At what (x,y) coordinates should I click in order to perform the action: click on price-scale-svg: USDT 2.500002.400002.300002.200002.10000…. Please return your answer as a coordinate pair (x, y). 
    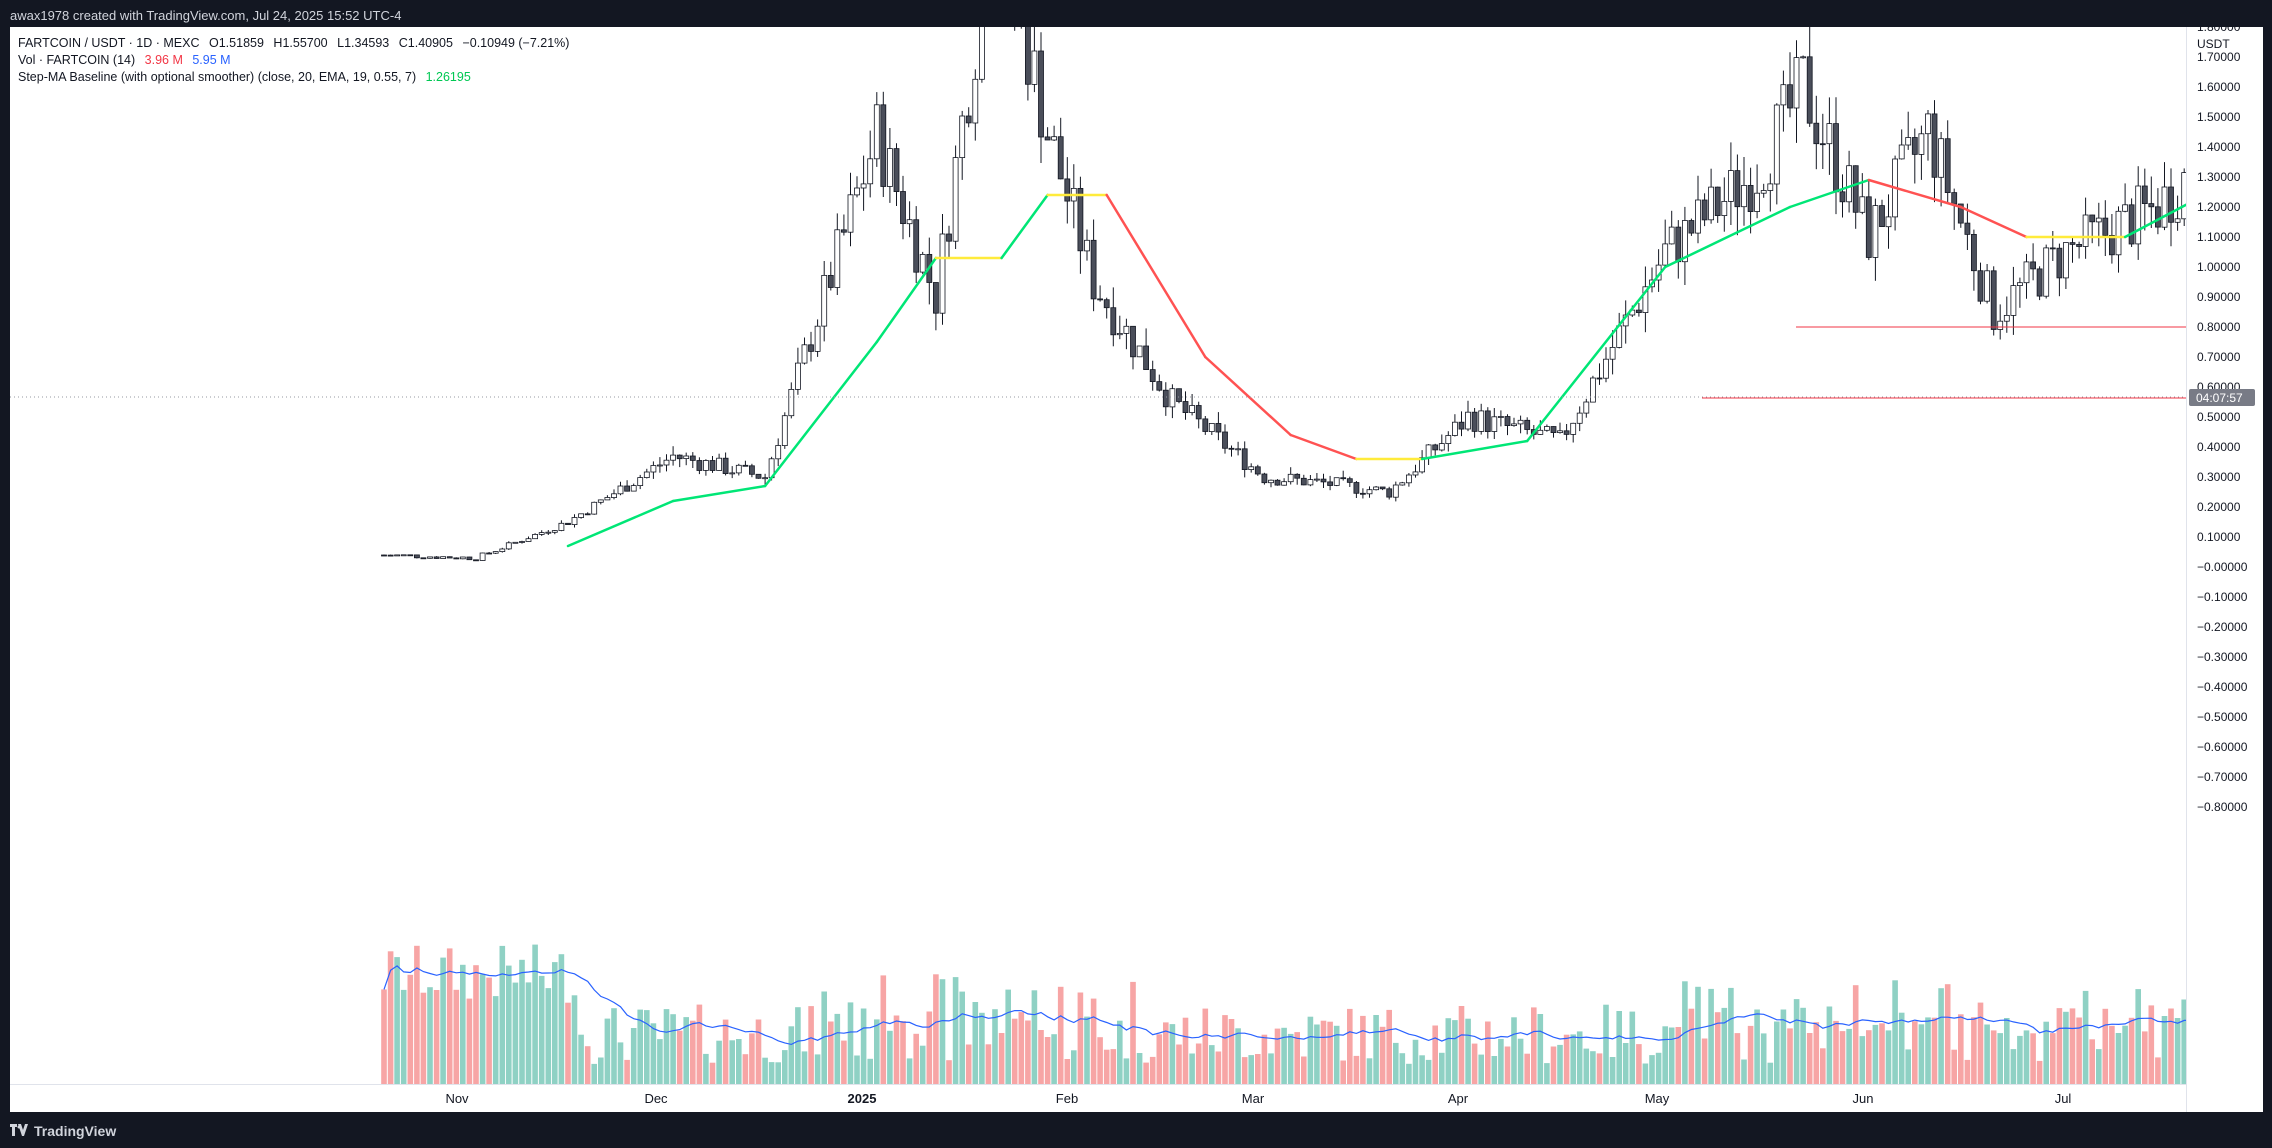
    Looking at the image, I should click on (2225, 556).